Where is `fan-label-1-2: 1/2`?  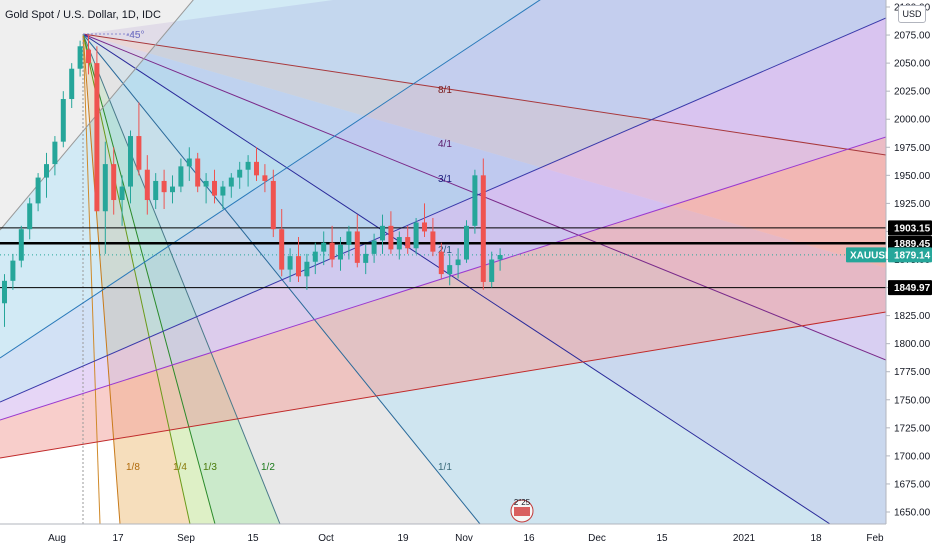
fan-label-1-2: 1/2 is located at coordinates (268, 467).